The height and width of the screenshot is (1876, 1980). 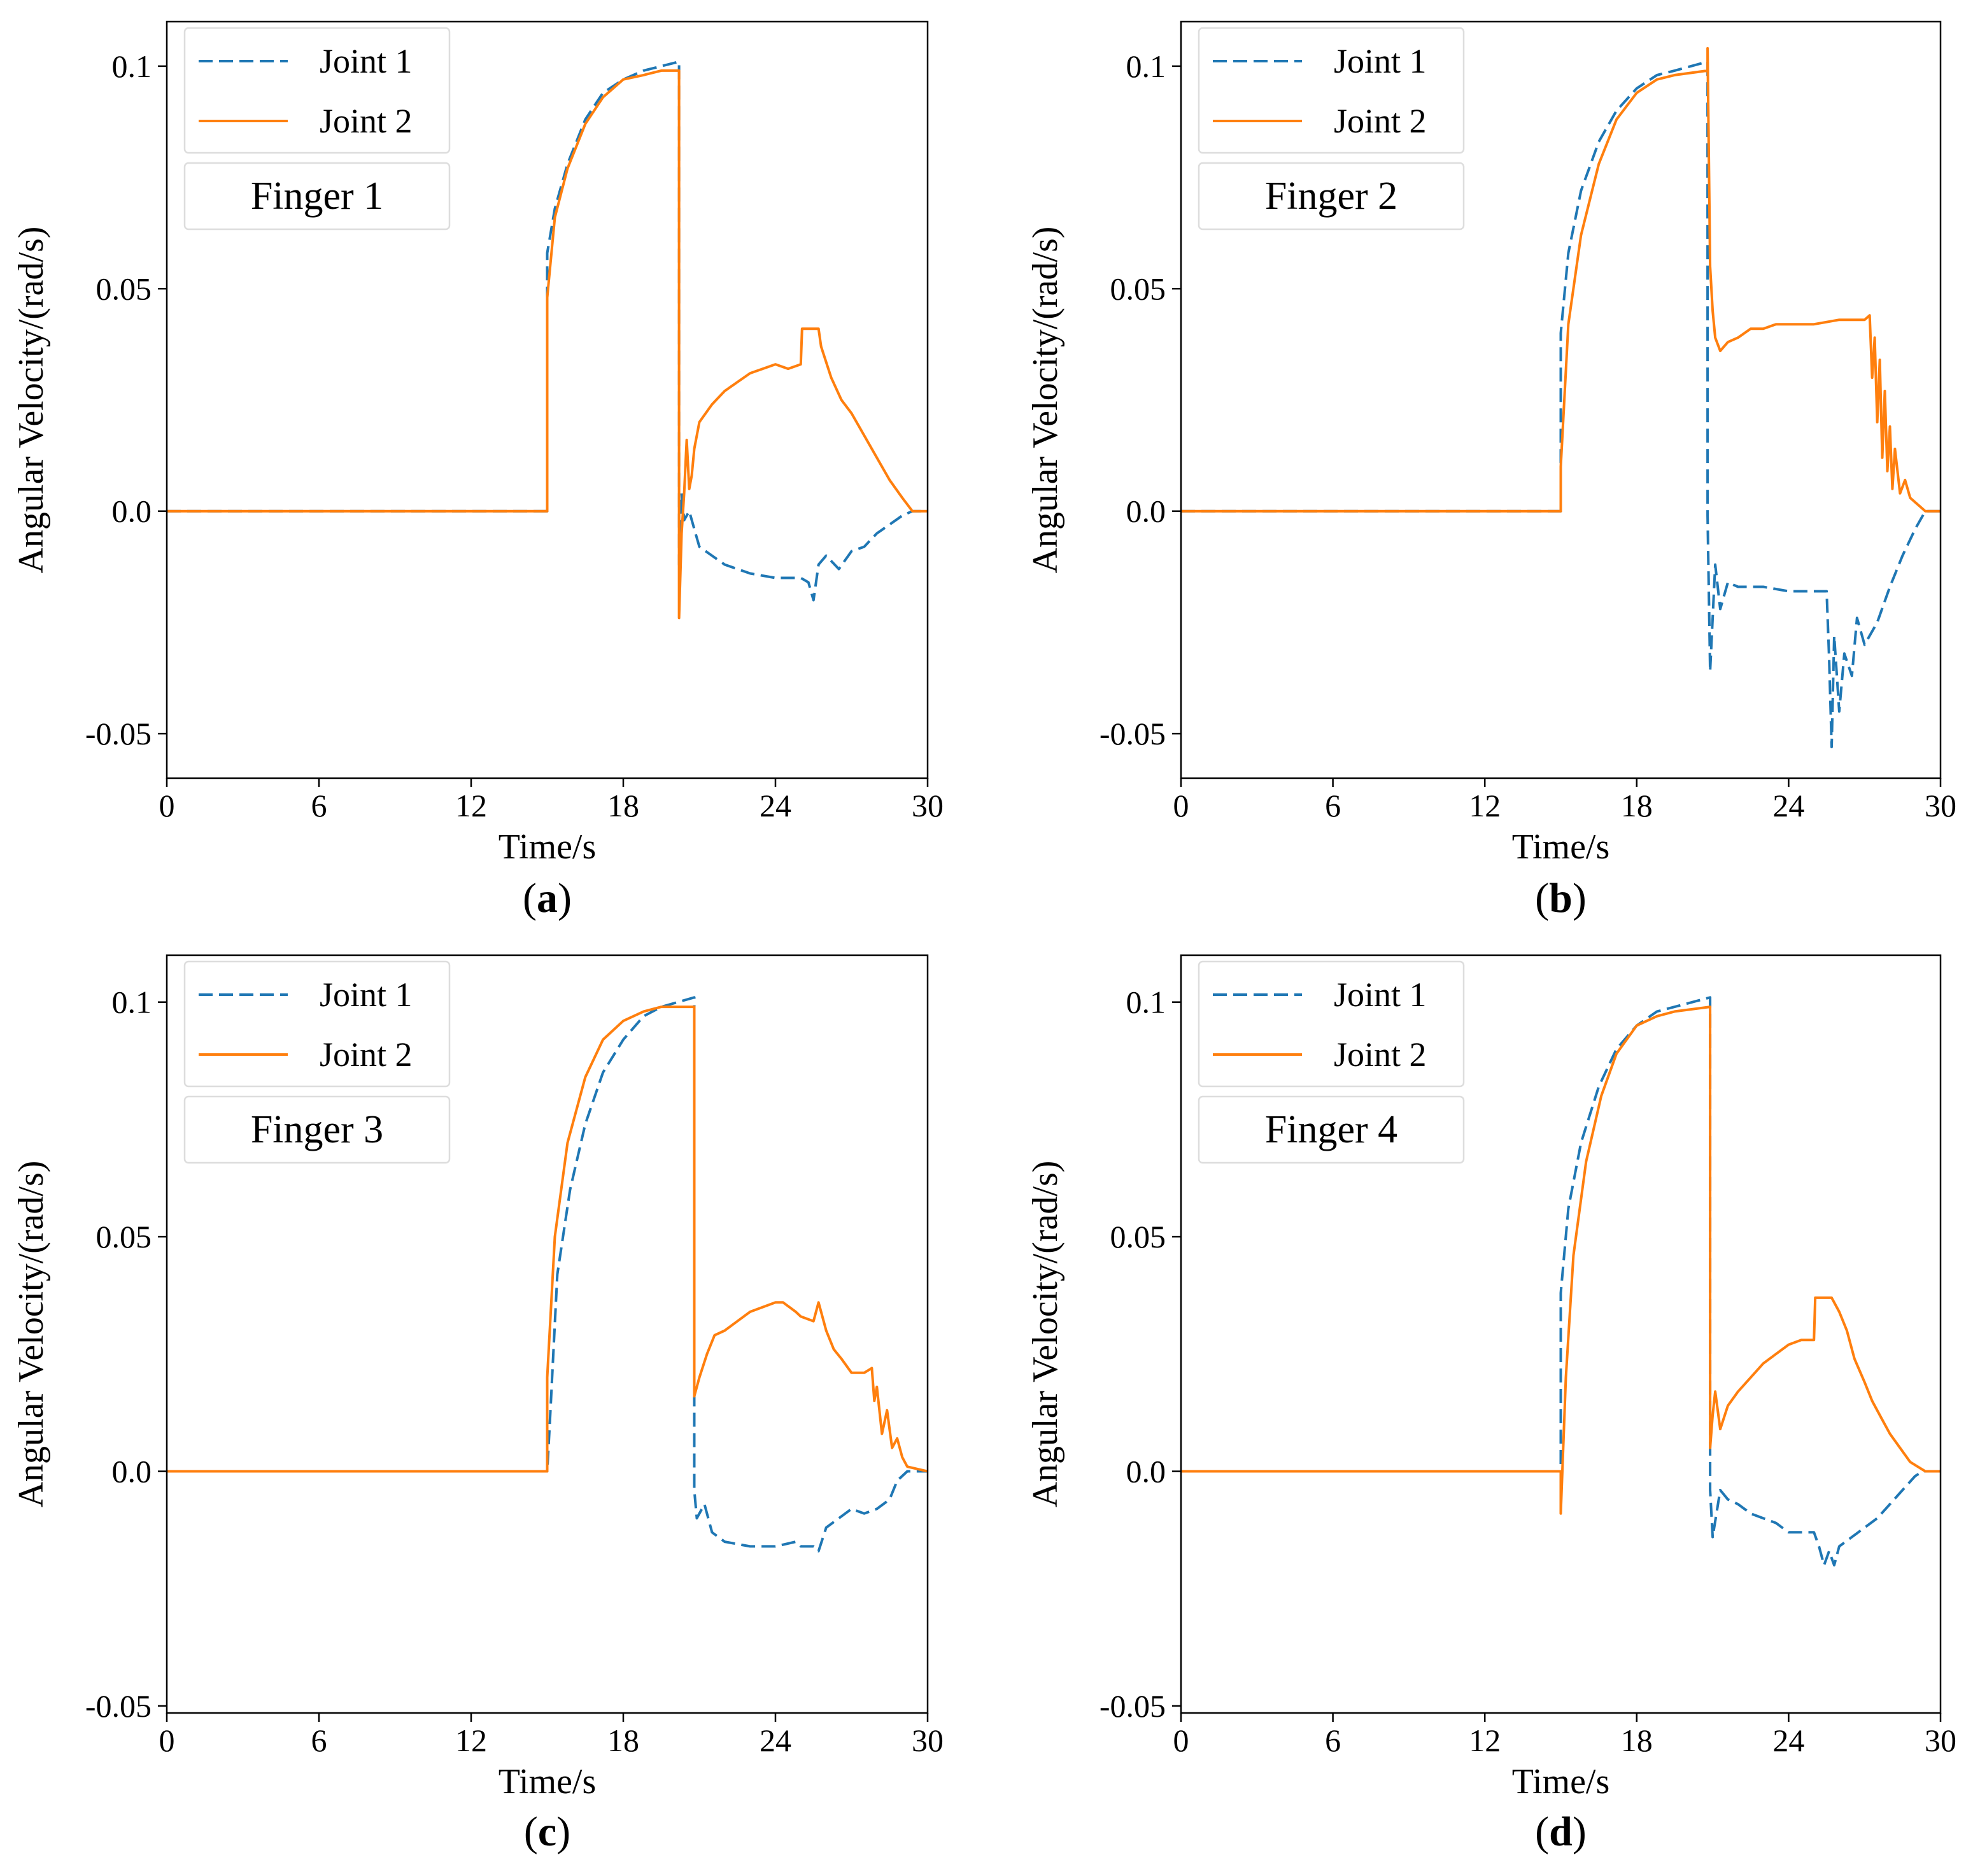 I want to click on finger-annotation-box-c, so click(x=317, y=1129).